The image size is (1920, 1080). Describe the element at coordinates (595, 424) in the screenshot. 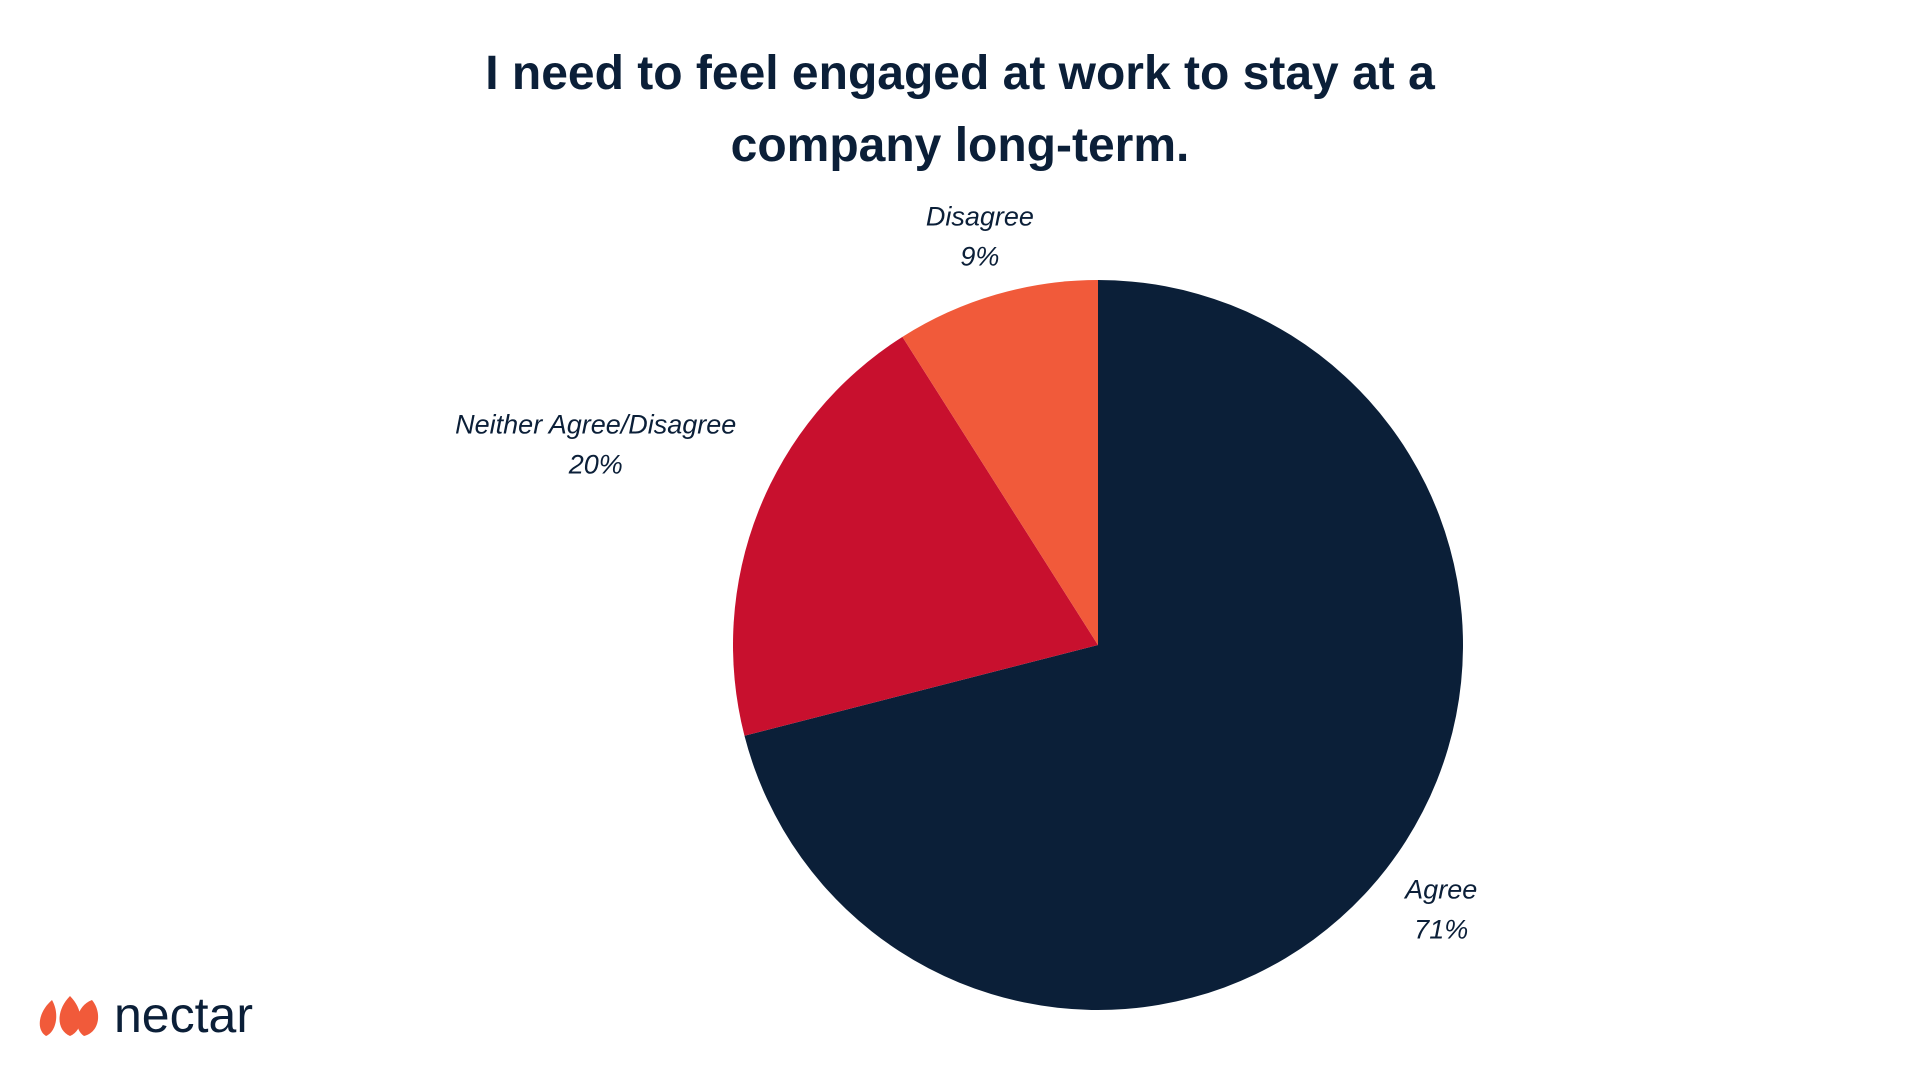

I see `slice-label: Neither Agree/Disagree` at that location.